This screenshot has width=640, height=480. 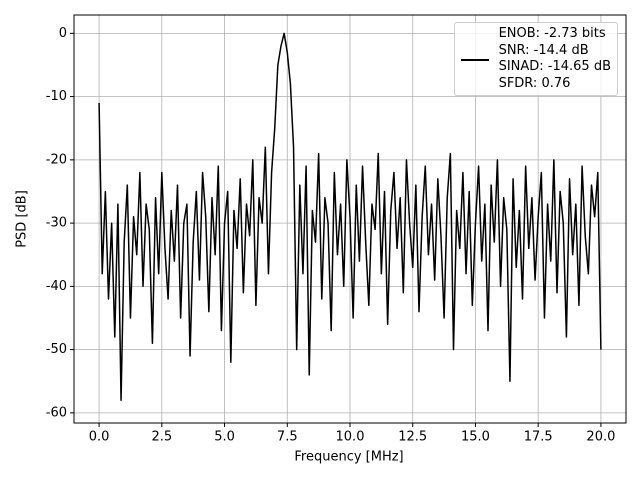 I want to click on x-tick-label: 7.5, so click(x=287, y=437).